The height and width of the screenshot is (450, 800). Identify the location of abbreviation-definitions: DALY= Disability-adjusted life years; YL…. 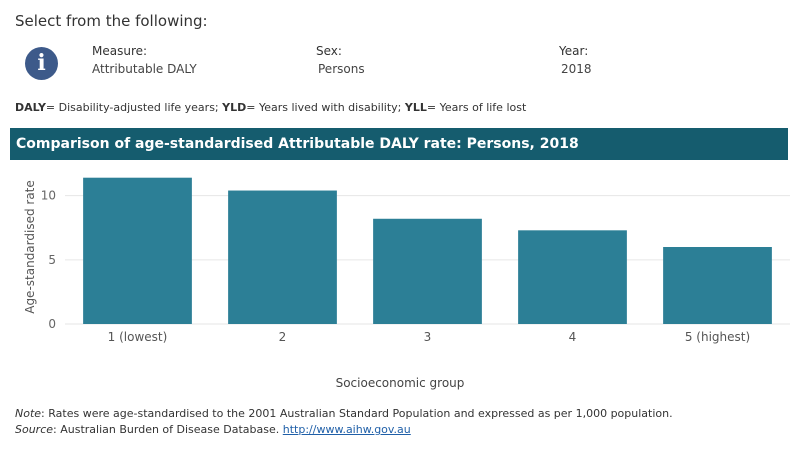
(270, 107).